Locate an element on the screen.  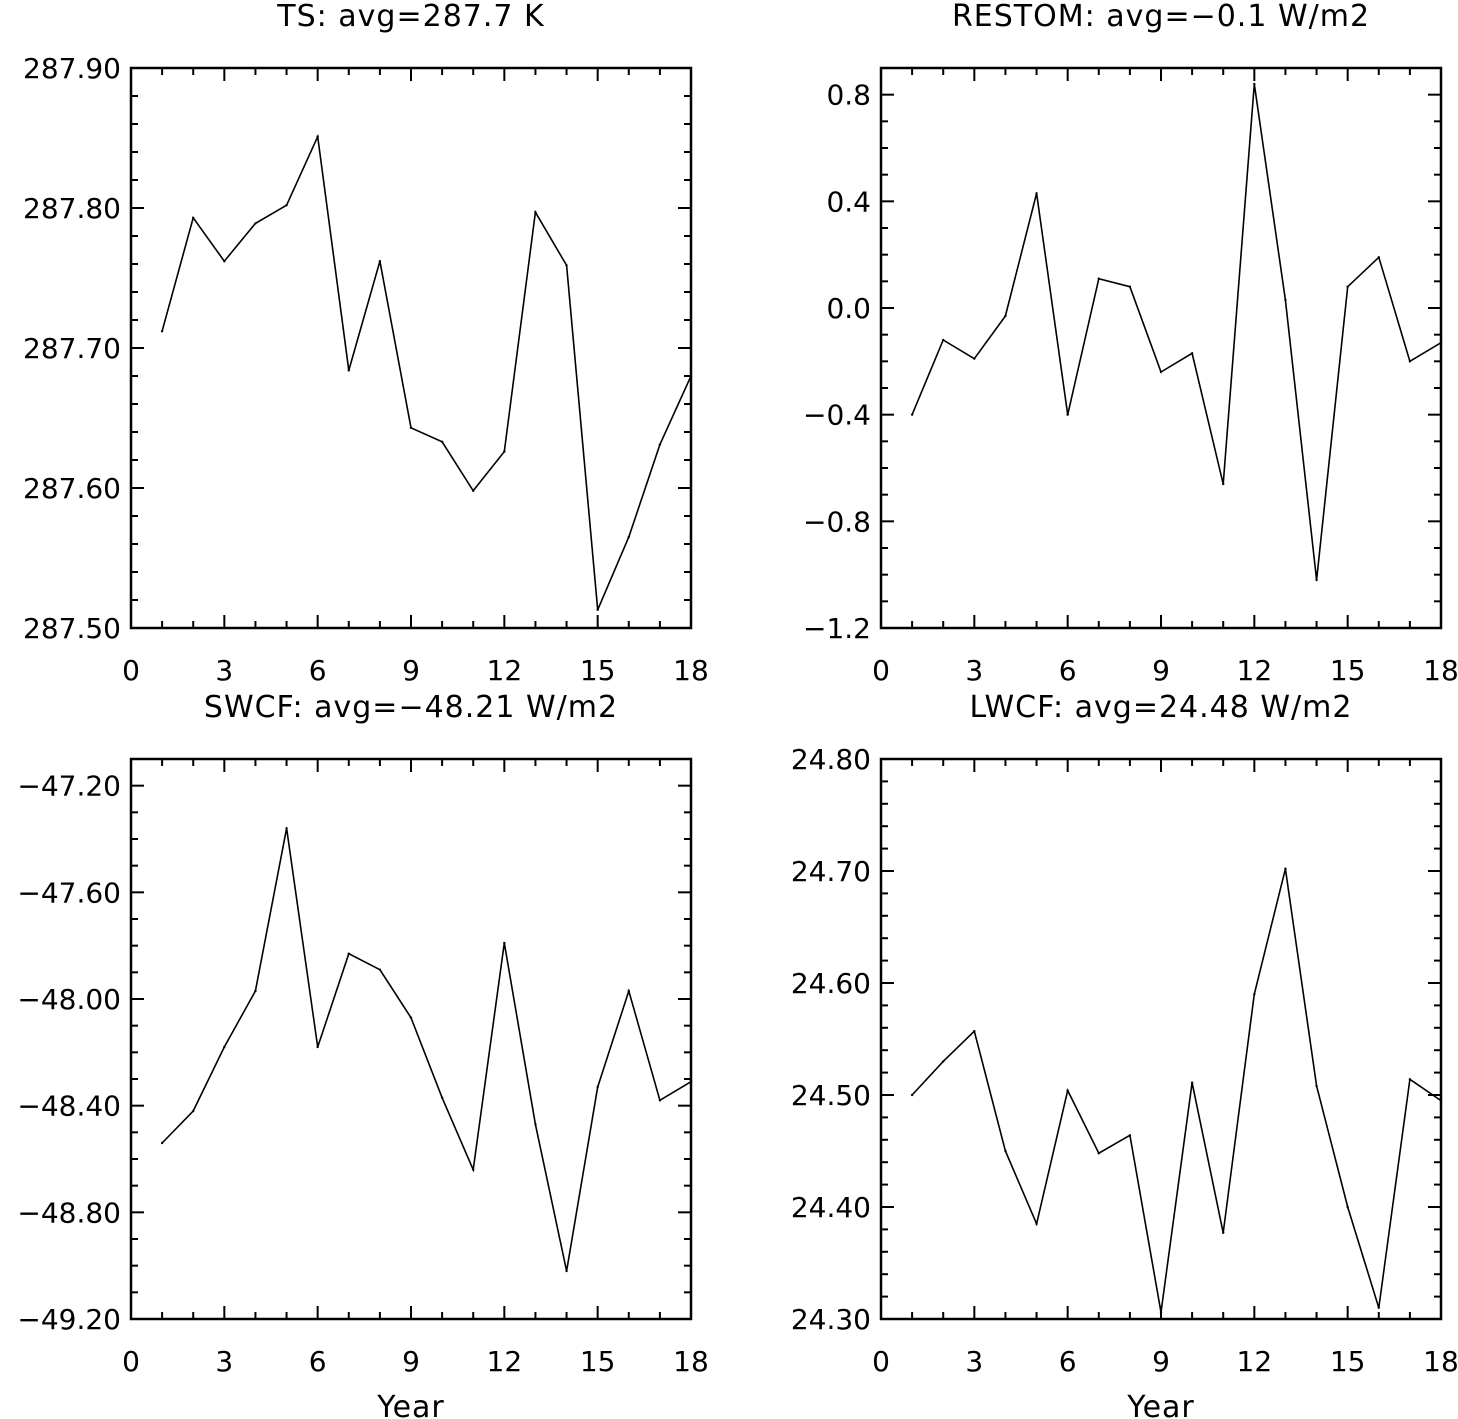
y-tick-label: 24.40 is located at coordinates (831, 1207).